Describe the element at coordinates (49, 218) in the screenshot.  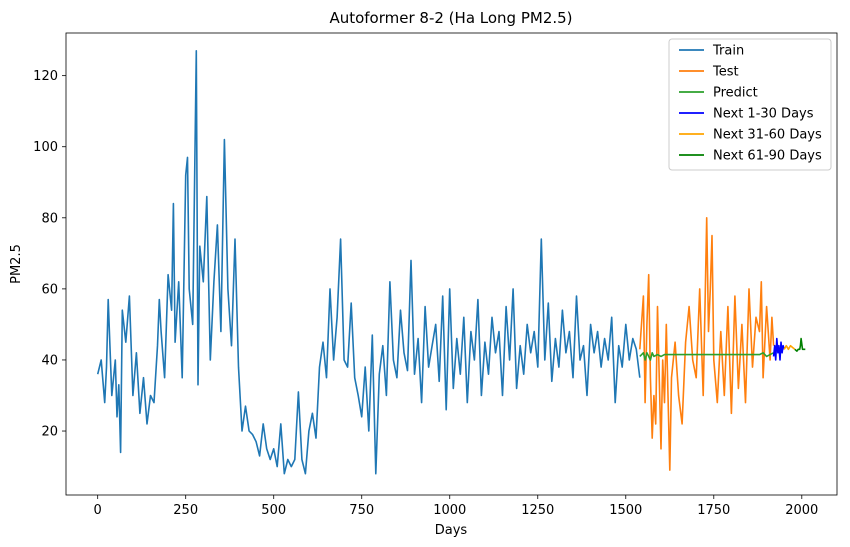
I see `y-tick-label: 80` at that location.